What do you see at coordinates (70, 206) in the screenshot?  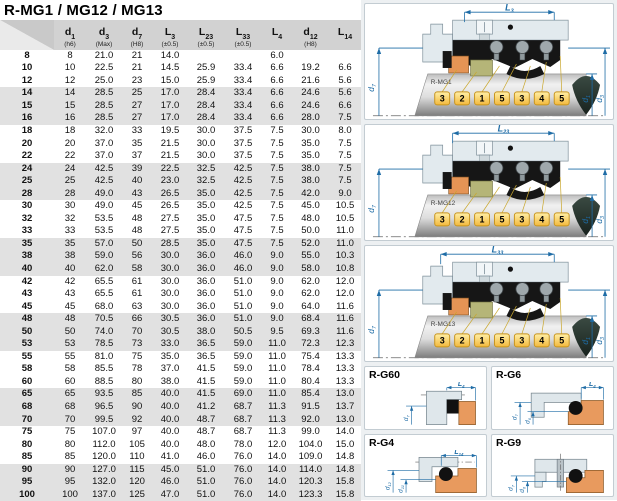 I see `table-cell: 30` at bounding box center [70, 206].